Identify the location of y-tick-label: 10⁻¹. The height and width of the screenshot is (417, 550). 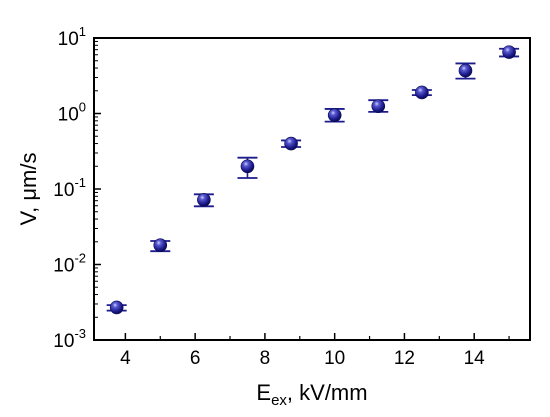
(69, 188).